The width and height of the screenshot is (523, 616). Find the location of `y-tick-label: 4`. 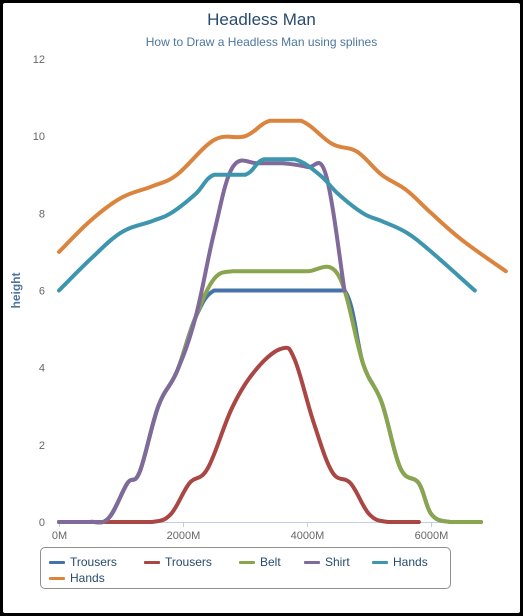

y-tick-label: 4 is located at coordinates (42, 369).